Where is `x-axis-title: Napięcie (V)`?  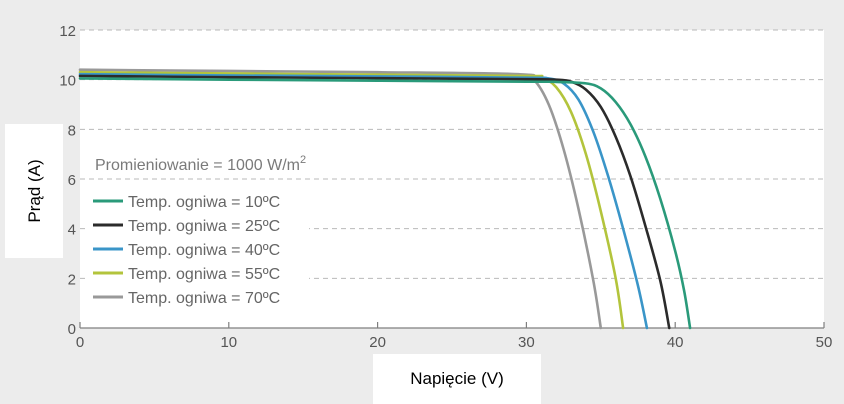
x-axis-title: Napięcie (V) is located at coordinates (457, 378).